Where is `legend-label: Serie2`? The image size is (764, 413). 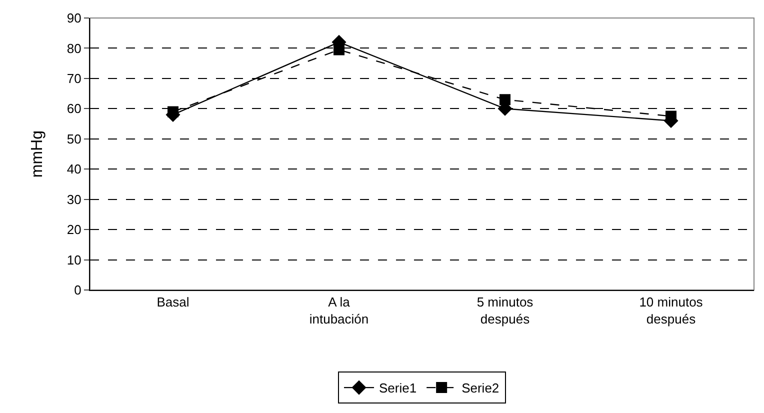
legend-label: Serie2 is located at coordinates (481, 388).